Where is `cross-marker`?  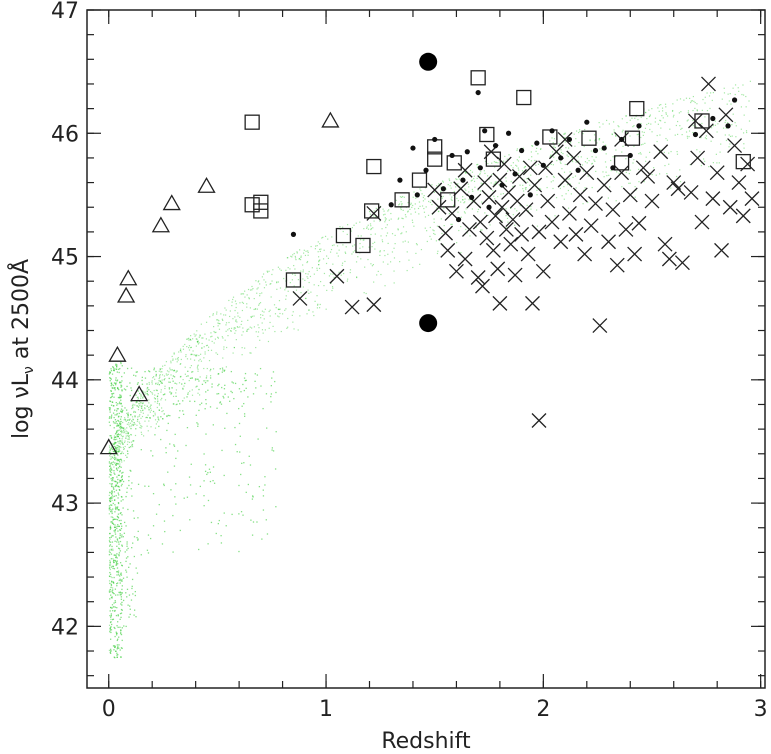
cross-marker is located at coordinates (506, 229).